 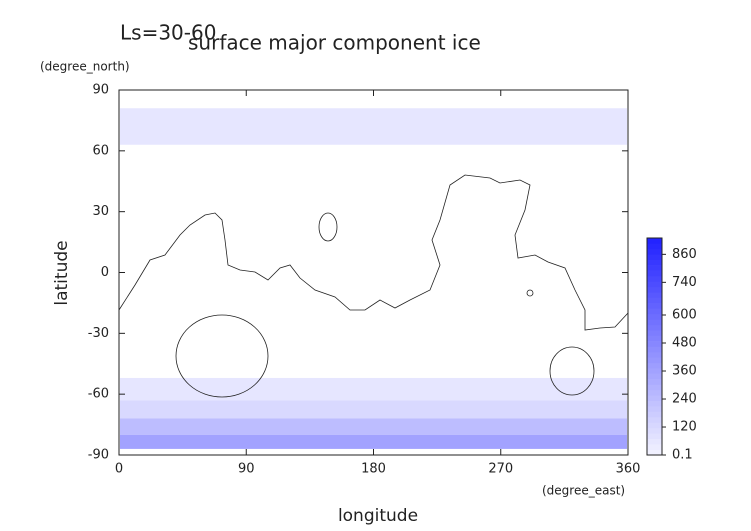 I want to click on colorbar-tick-label: 0.1, so click(x=682, y=455).